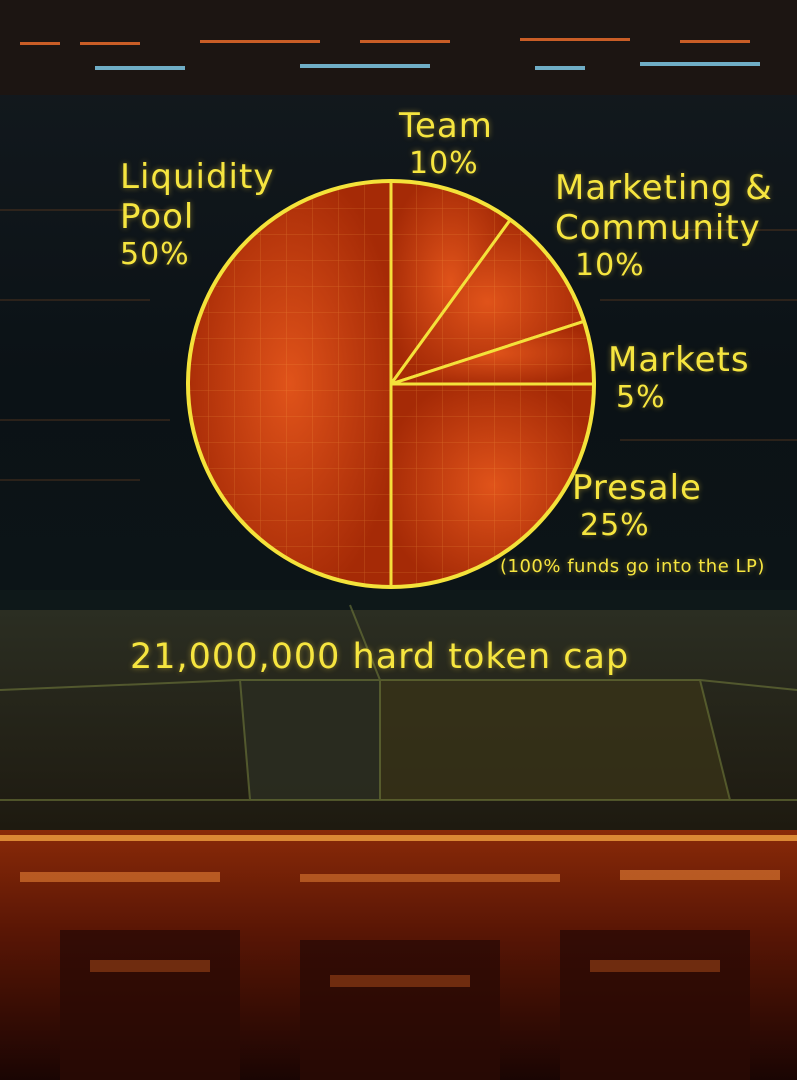  I want to click on marketing-label: Marketing & Community 10%, so click(664, 226).